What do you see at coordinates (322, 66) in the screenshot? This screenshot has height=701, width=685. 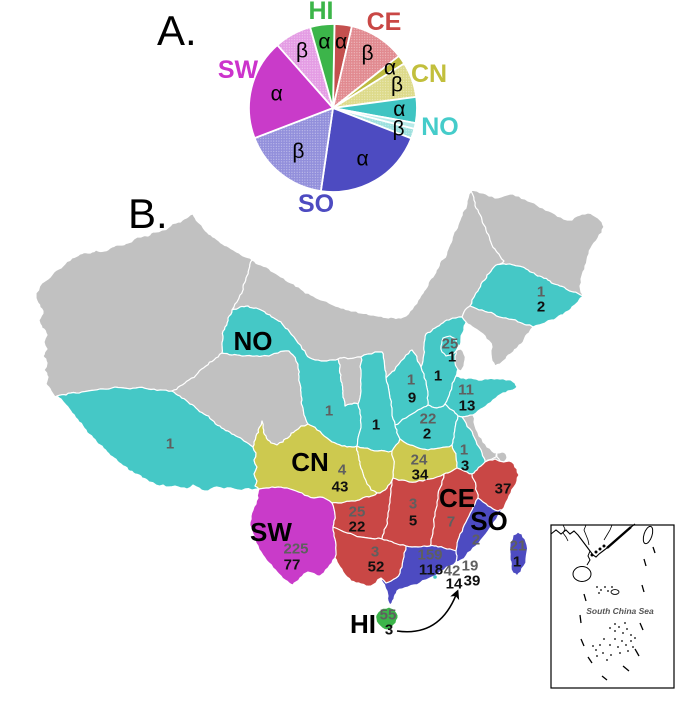 I see `pie-slice-HI-alpha` at bounding box center [322, 66].